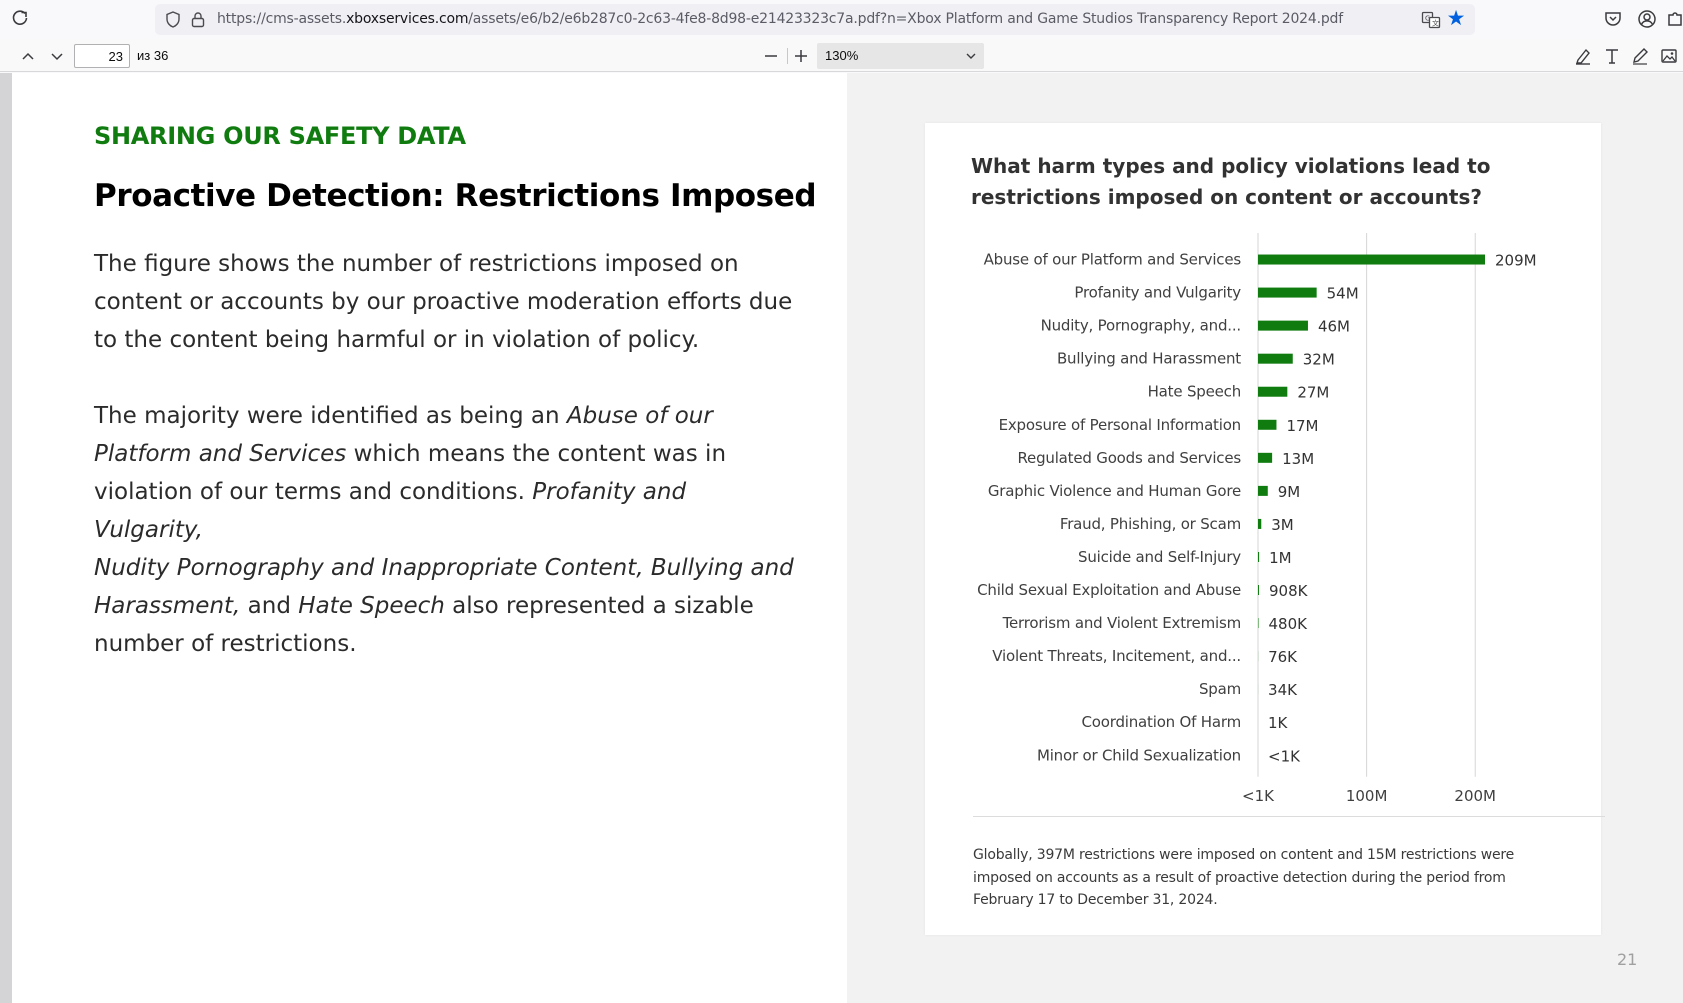 The width and height of the screenshot is (1683, 1003). Describe the element at coordinates (1282, 525) in the screenshot. I see `value-label: 3M` at that location.